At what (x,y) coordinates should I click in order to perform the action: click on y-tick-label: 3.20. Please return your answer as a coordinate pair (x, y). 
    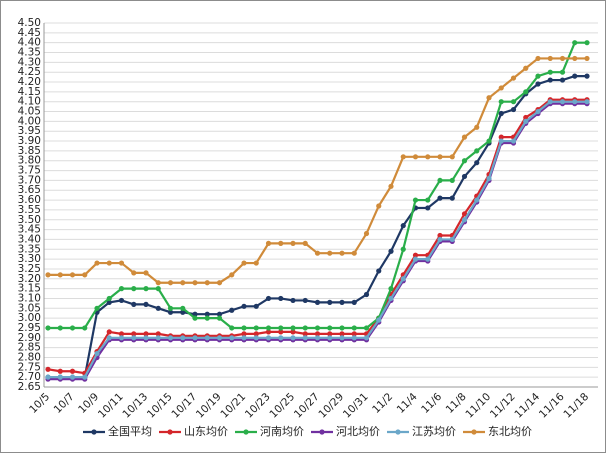
    Looking at the image, I should click on (29, 279).